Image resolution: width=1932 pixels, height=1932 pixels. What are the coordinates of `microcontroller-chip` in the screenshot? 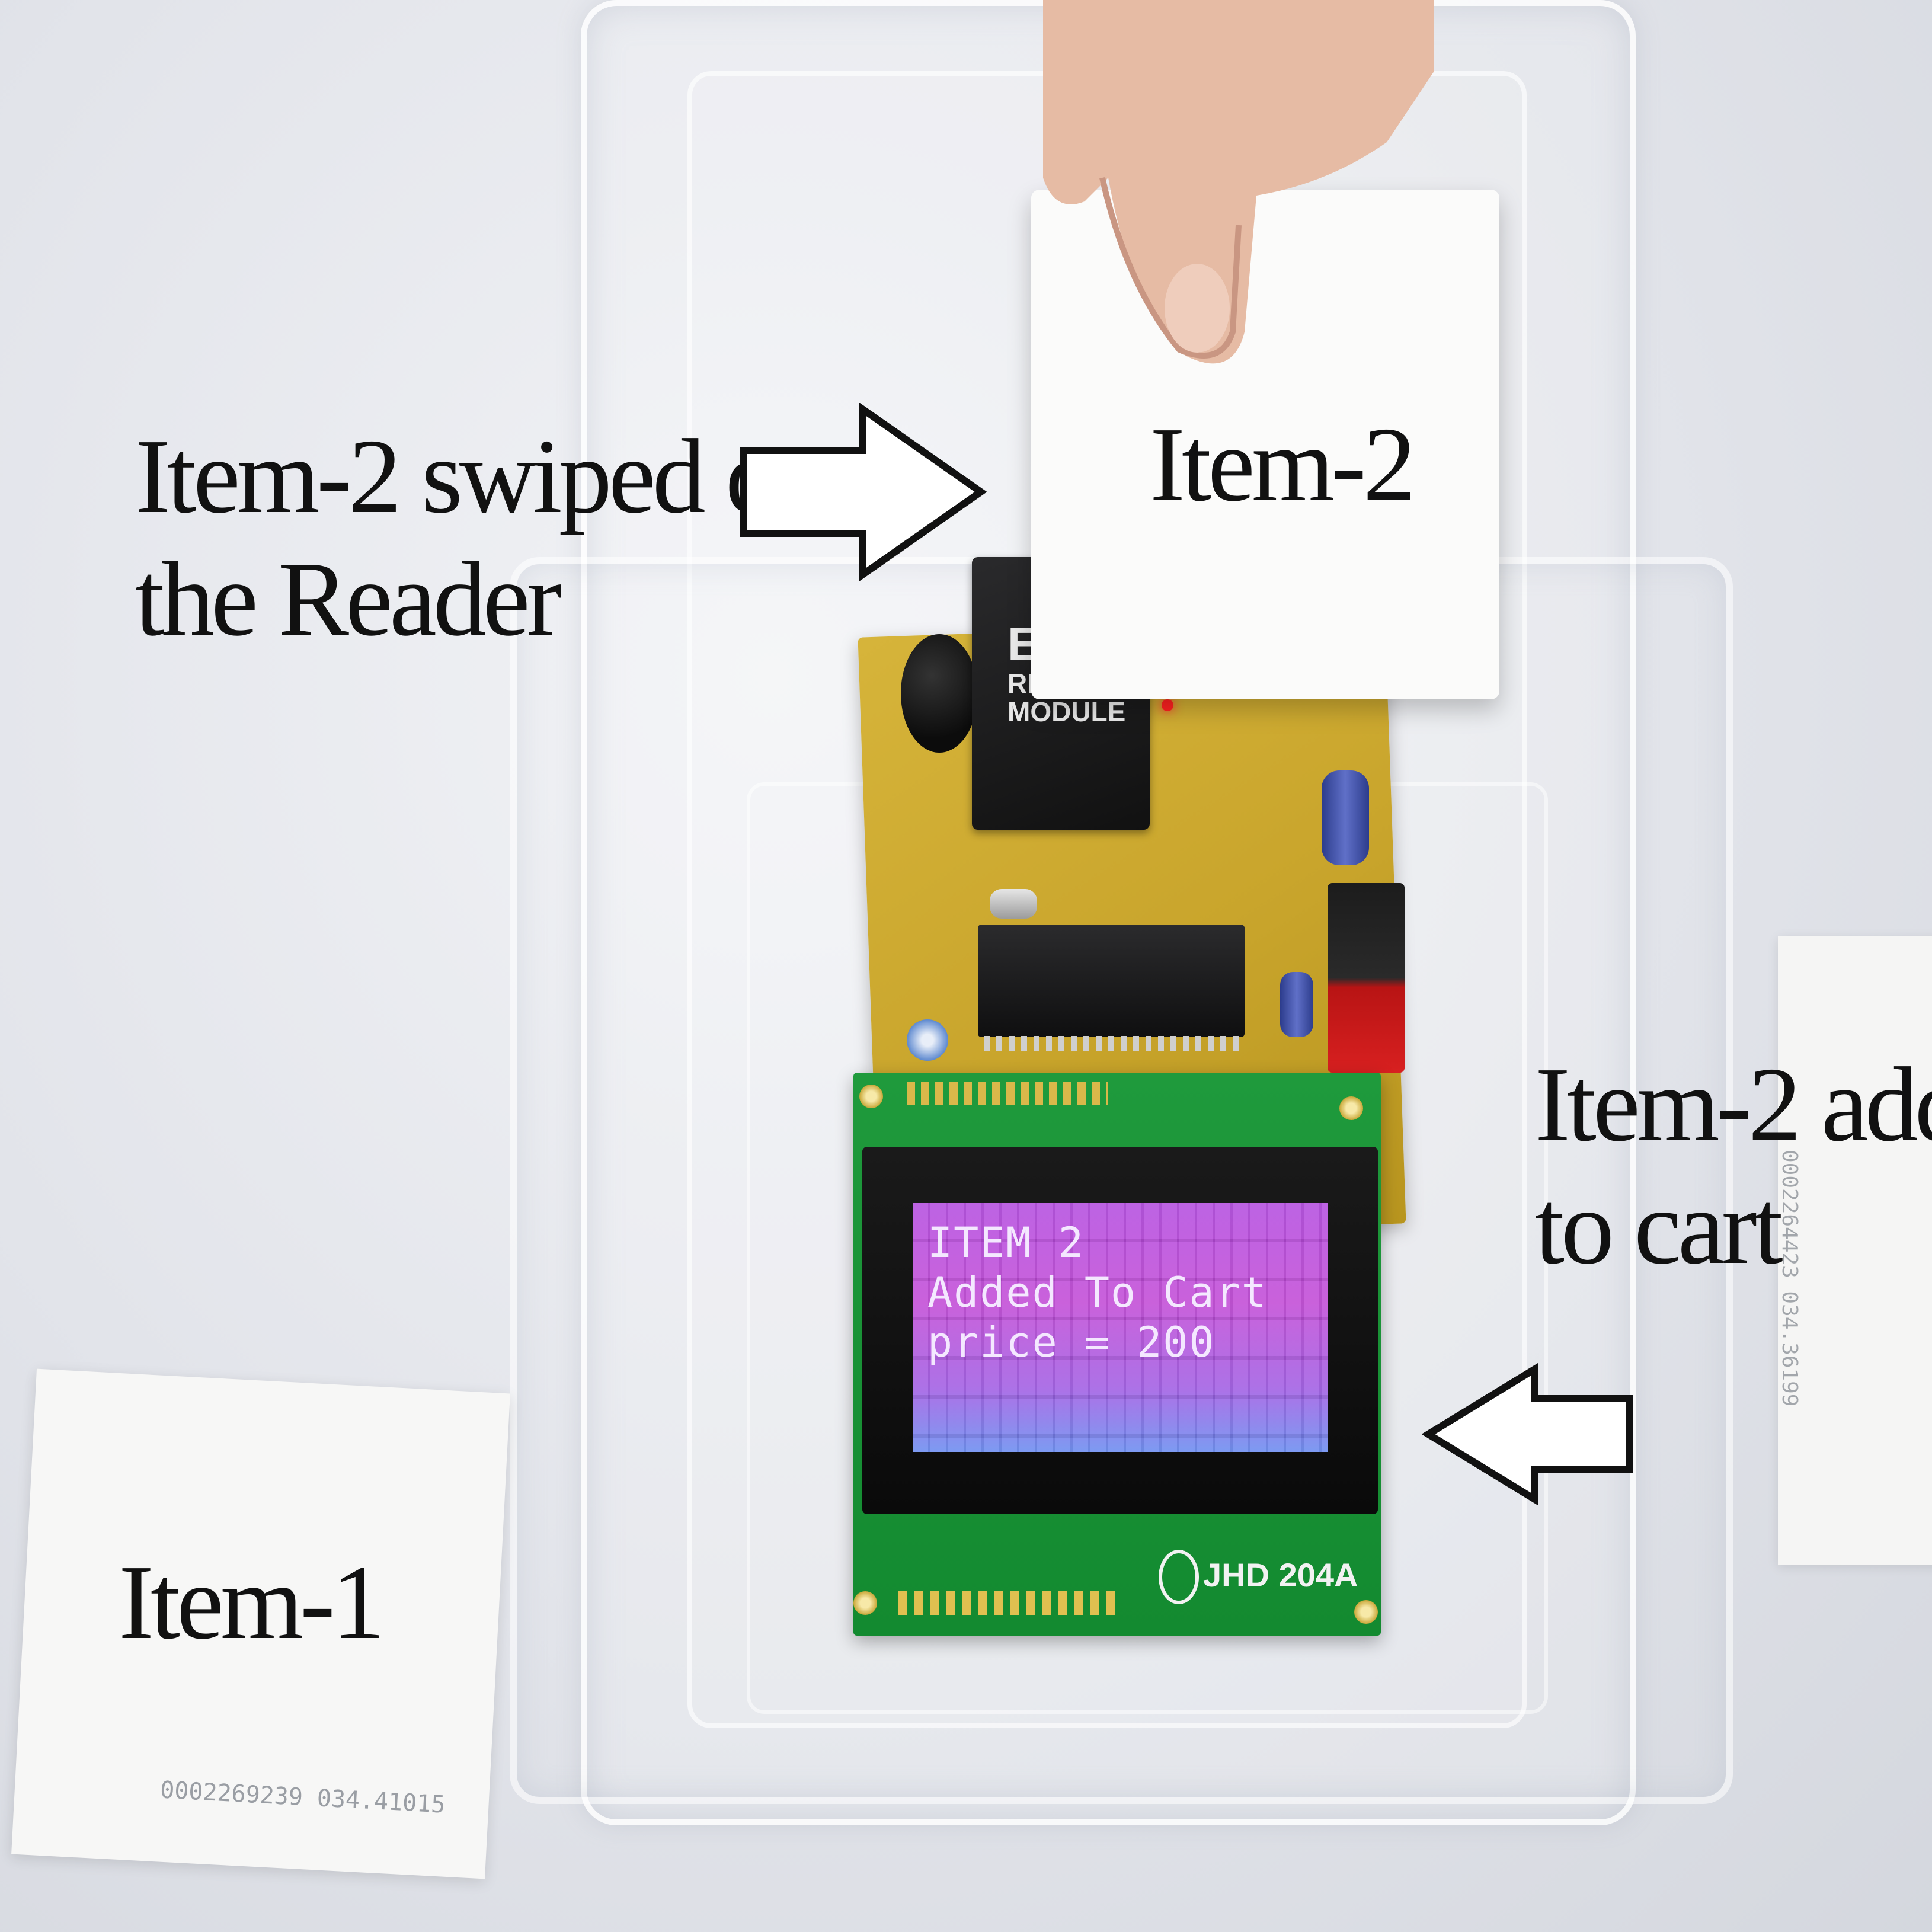 It's located at (1112, 981).